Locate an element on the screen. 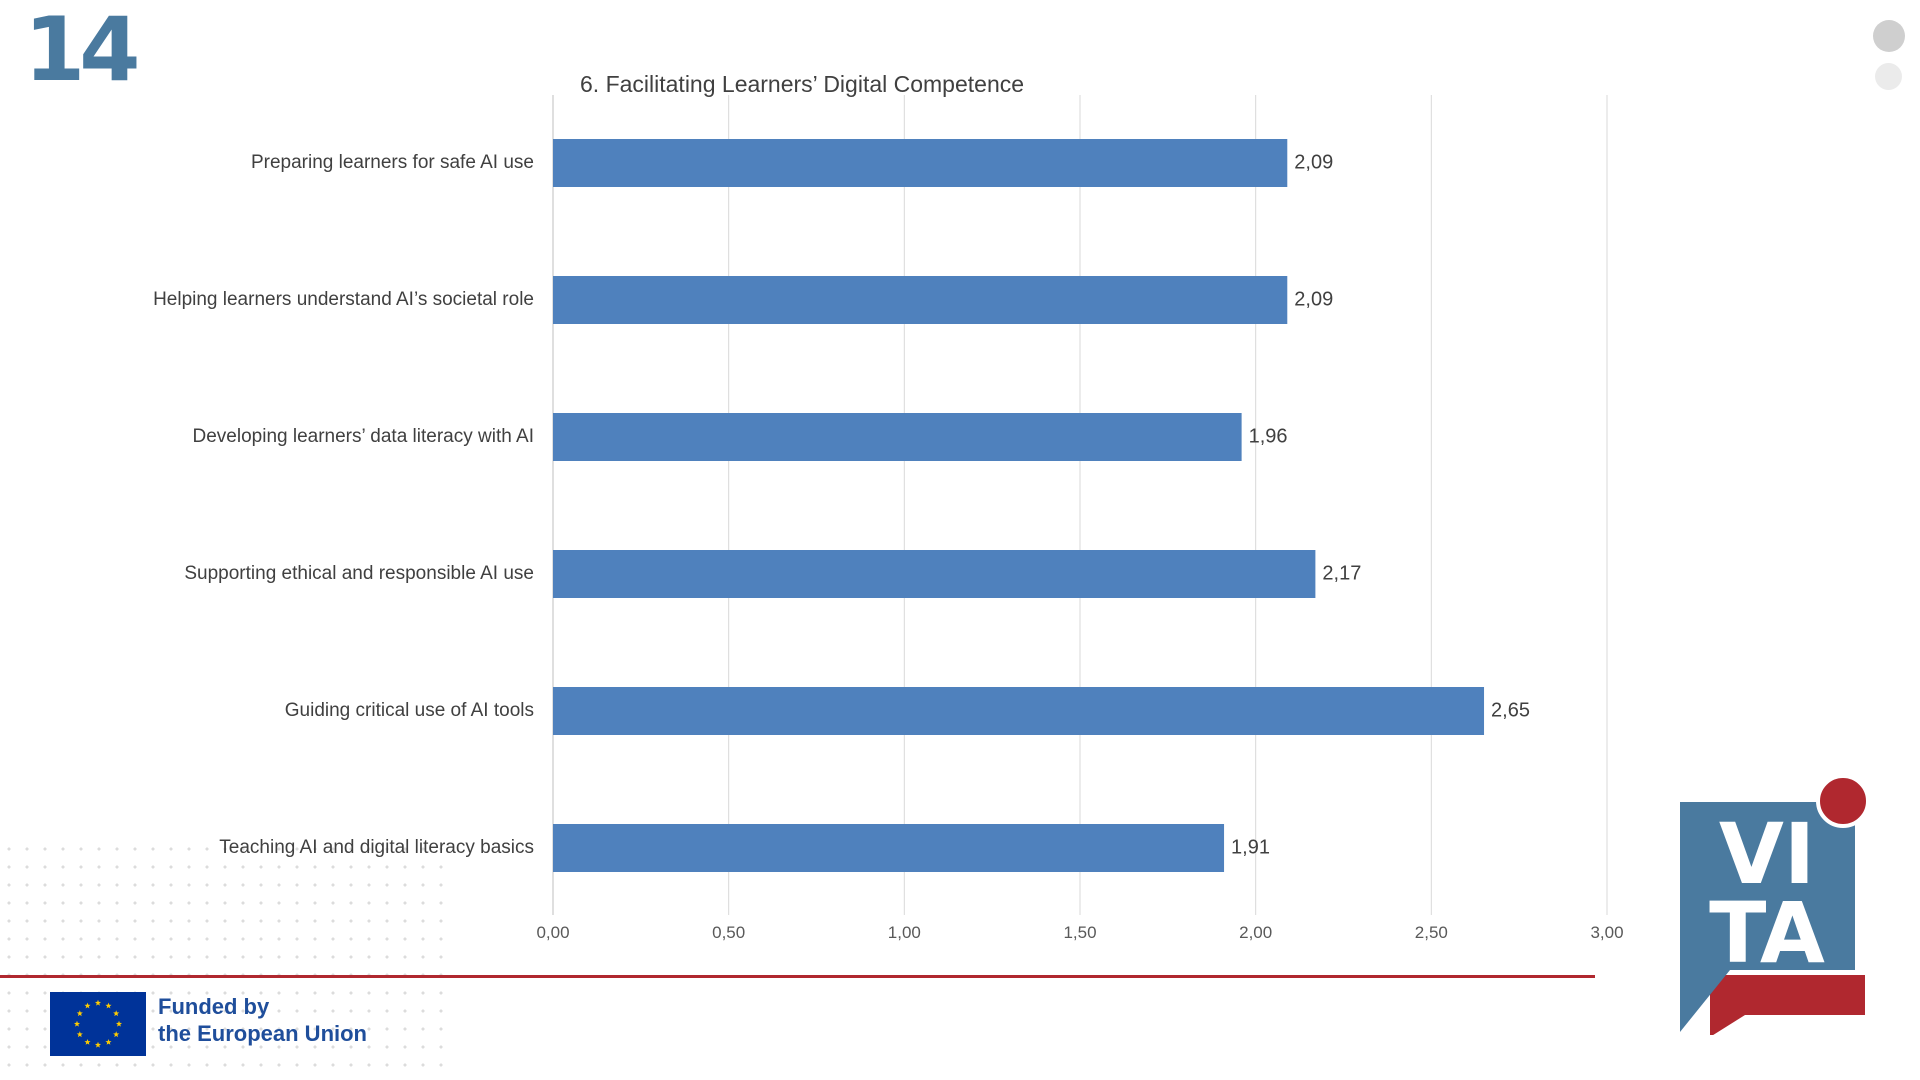  x-tick-label: 0,50 is located at coordinates (728, 932).